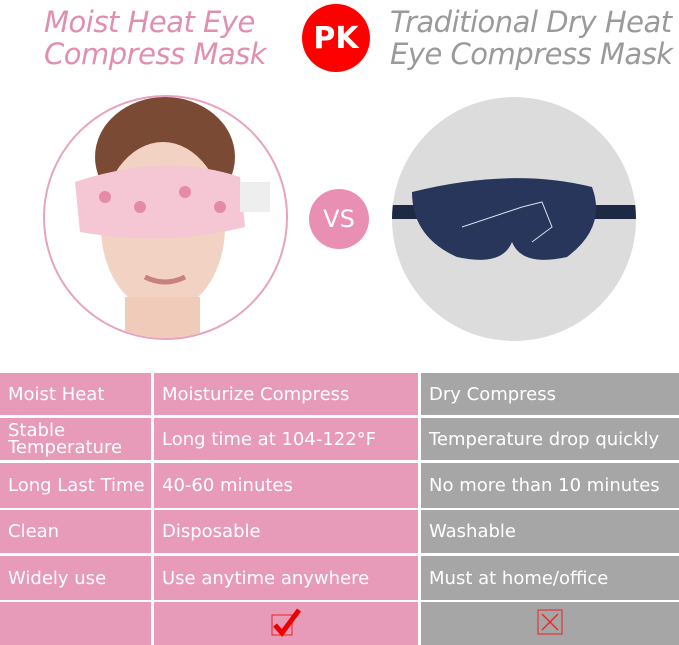 Image resolution: width=679 pixels, height=645 pixels. I want to click on moist-heat-title: Moist Heat Eye Compress Mask, so click(155, 38).